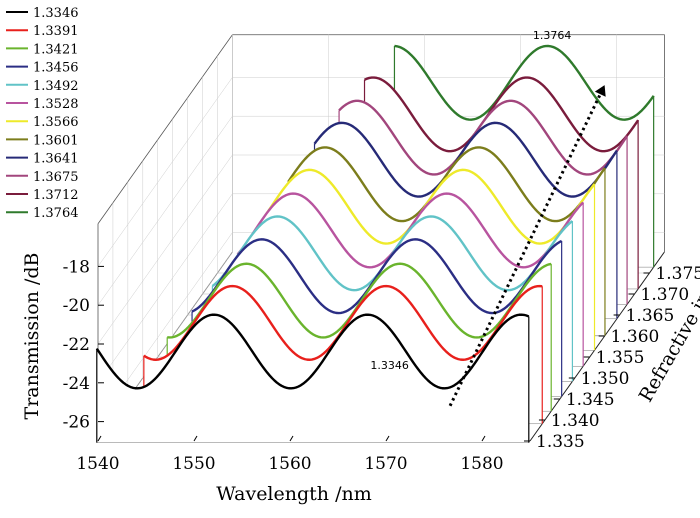 The image size is (700, 518). Describe the element at coordinates (56, 159) in the screenshot. I see `legend-entry-1.3641: 1.3641` at that location.